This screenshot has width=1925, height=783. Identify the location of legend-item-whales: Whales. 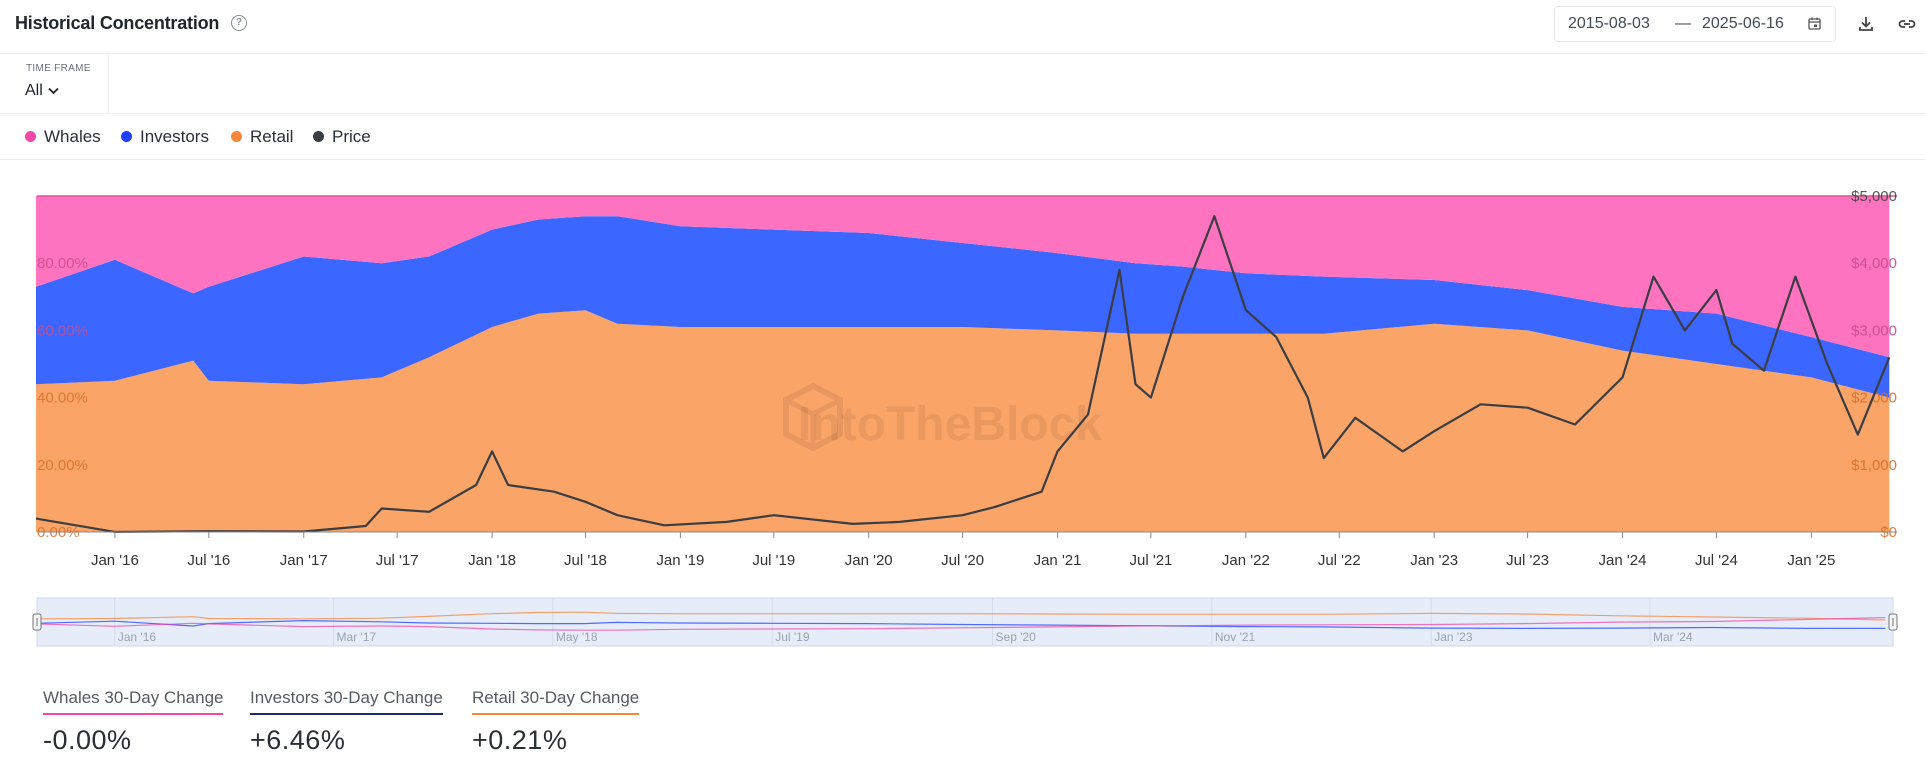
(63, 137).